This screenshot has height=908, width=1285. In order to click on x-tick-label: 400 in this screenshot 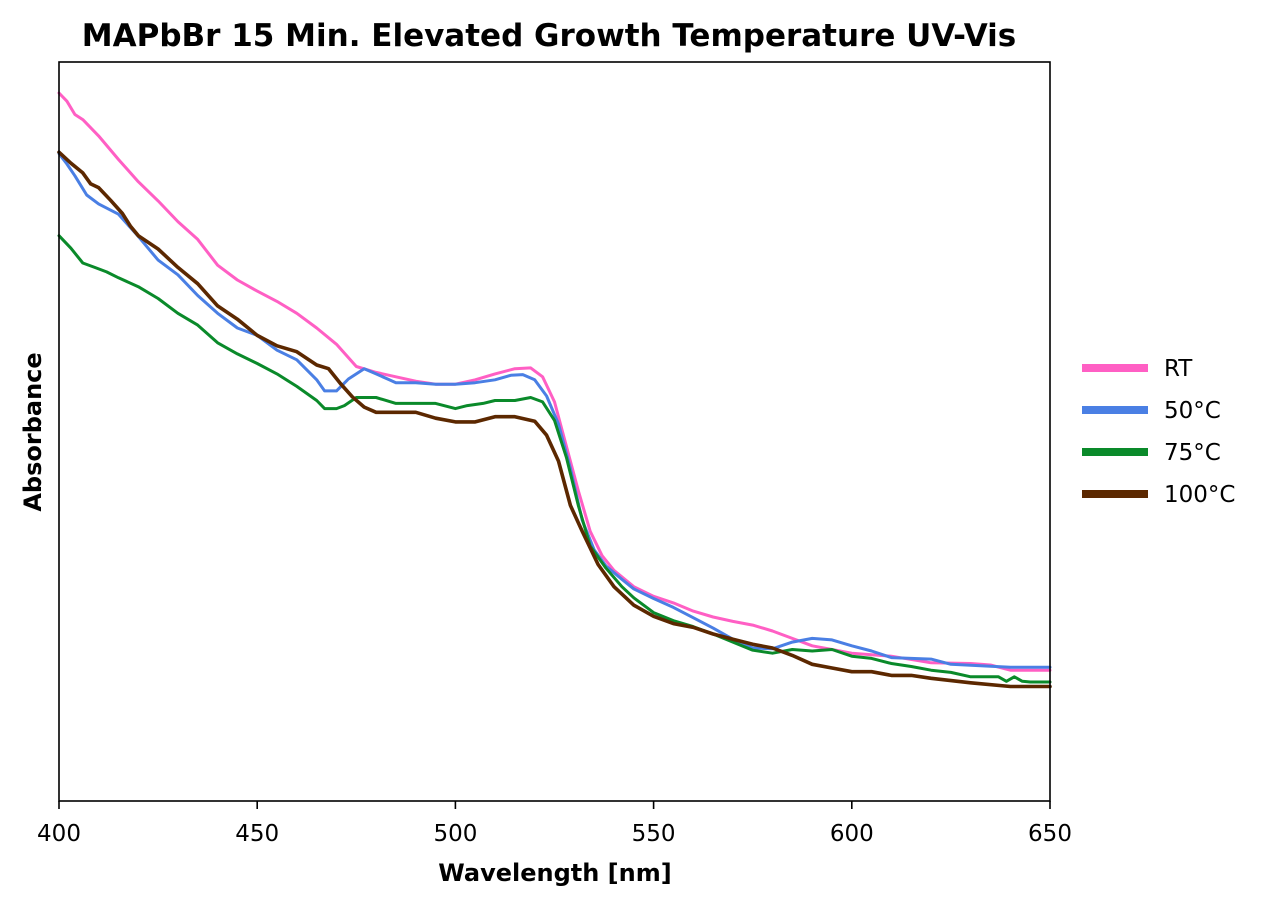, I will do `click(59, 834)`.